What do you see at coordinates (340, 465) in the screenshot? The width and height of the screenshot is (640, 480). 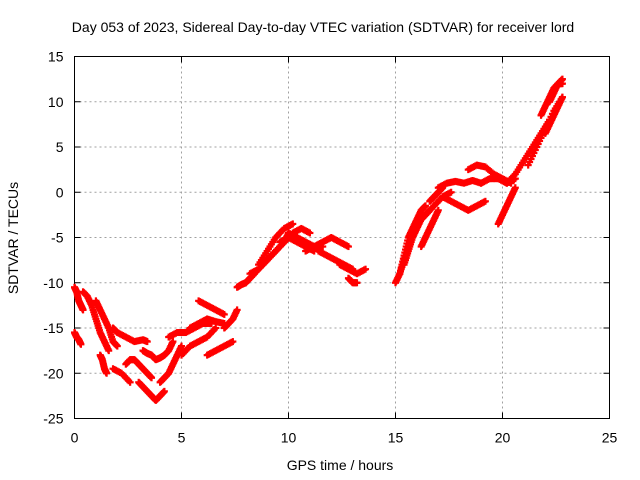 I see `x-axis-label: GPS time / hours` at bounding box center [340, 465].